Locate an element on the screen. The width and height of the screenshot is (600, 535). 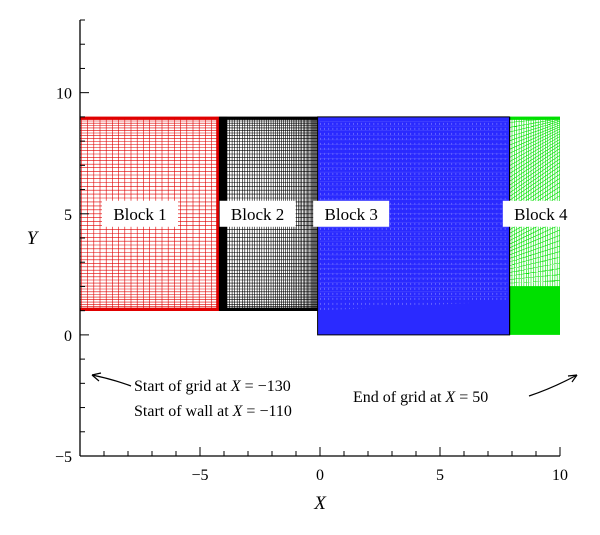
start-grid-prefix: Start of grid at is located at coordinates (182, 386).